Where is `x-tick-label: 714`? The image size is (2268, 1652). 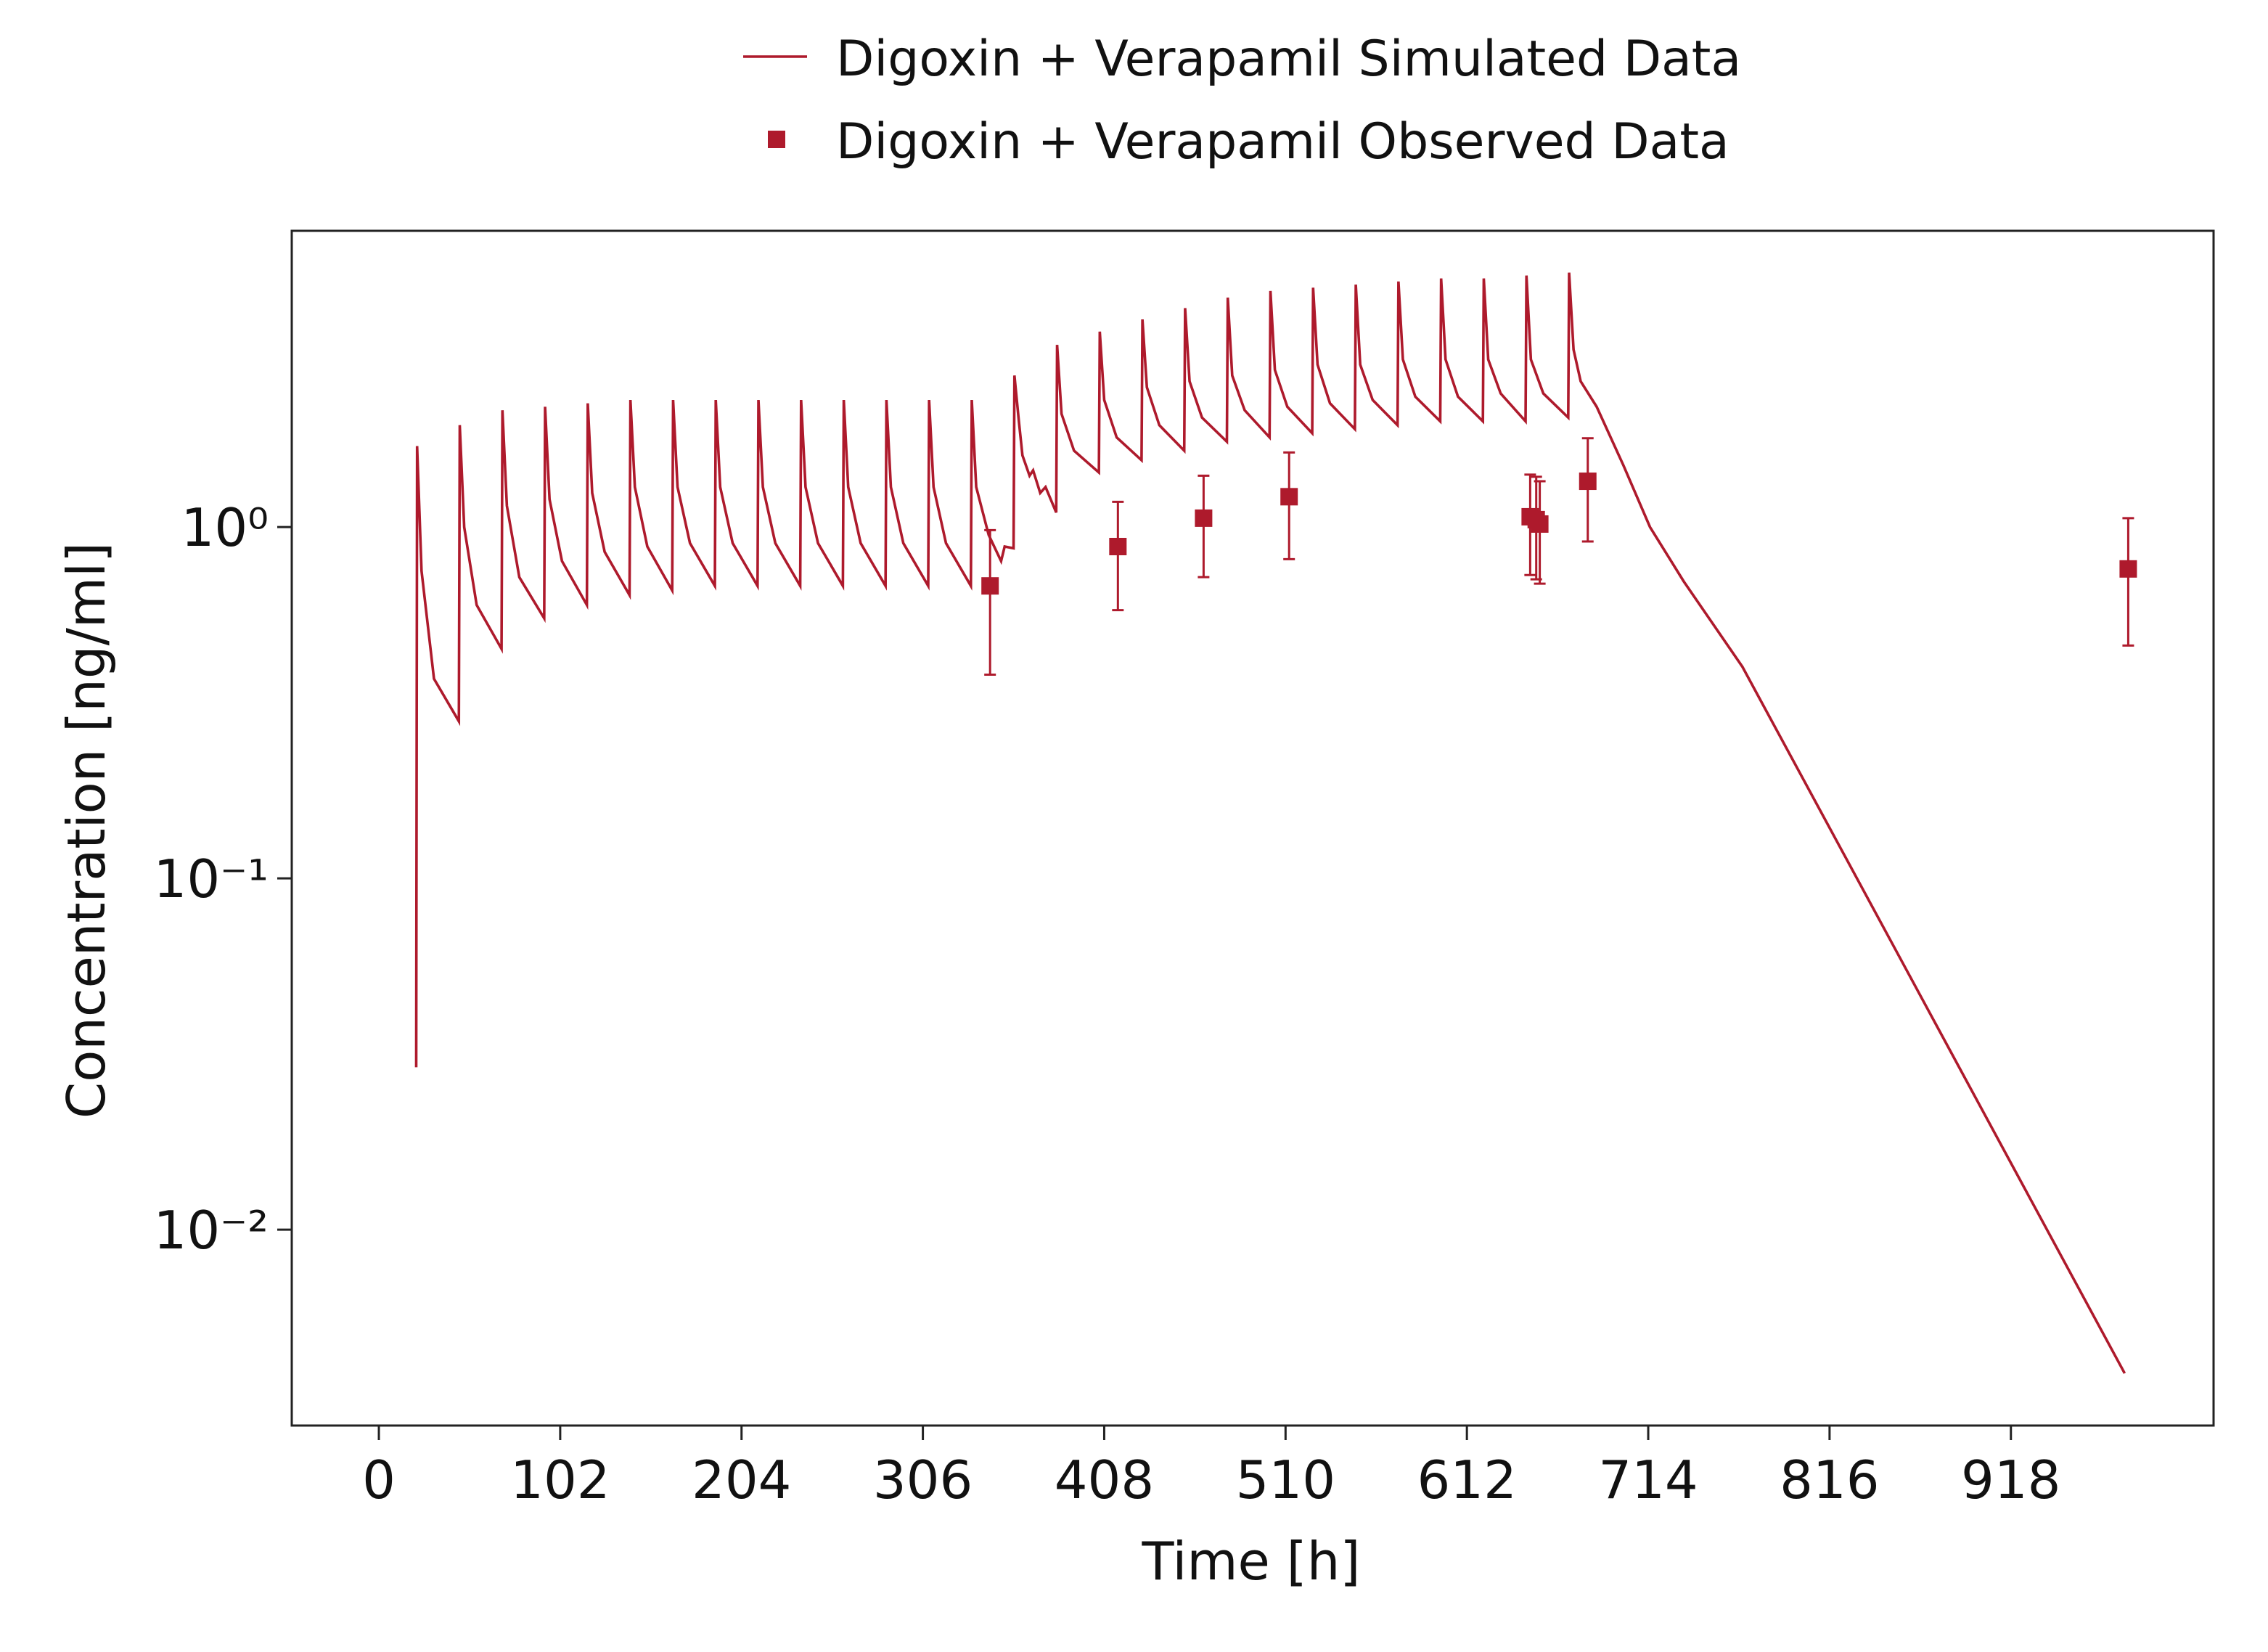 x-tick-label: 714 is located at coordinates (1648, 1479).